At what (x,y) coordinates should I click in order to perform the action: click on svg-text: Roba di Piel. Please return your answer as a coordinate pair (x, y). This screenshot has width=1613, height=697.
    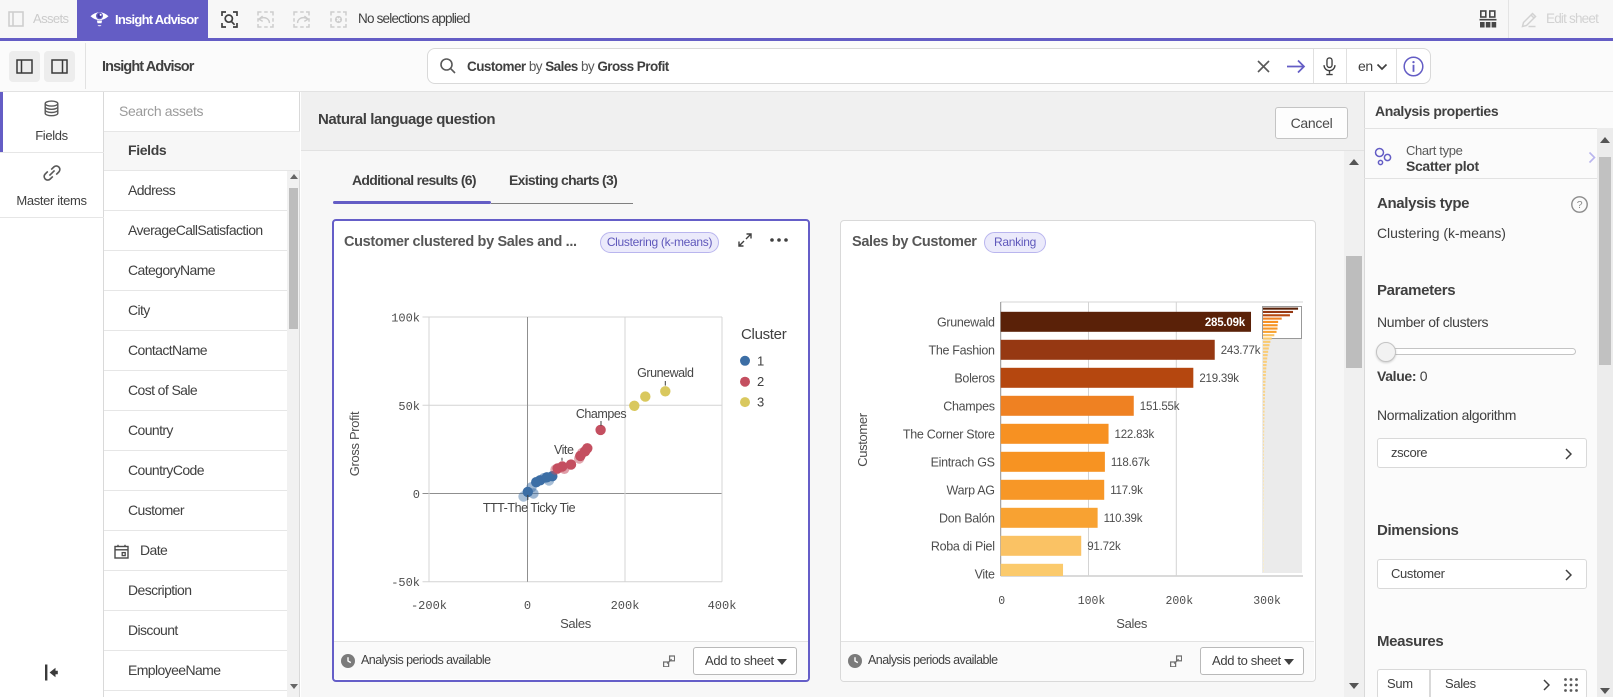
    Looking at the image, I should click on (963, 546).